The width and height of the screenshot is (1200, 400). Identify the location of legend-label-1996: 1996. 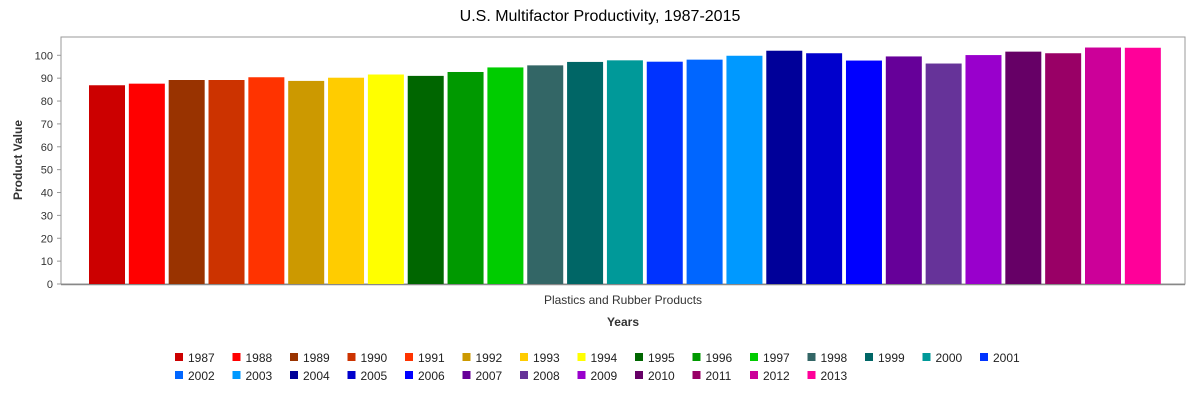
(719, 358).